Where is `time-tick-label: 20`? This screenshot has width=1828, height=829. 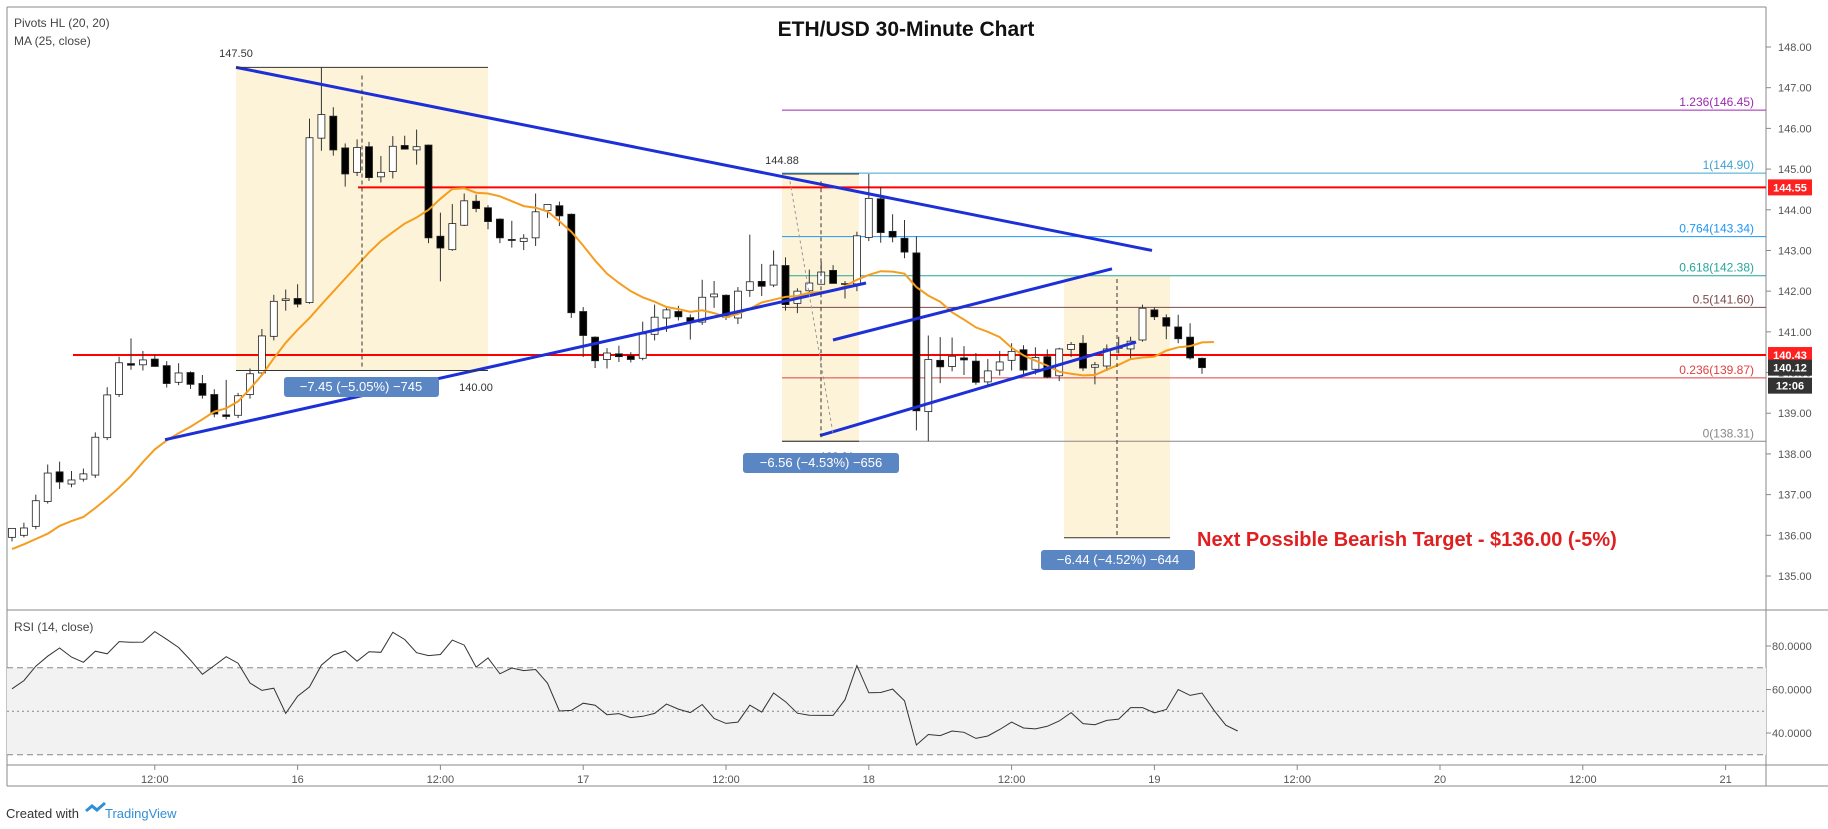
time-tick-label: 20 is located at coordinates (1440, 780).